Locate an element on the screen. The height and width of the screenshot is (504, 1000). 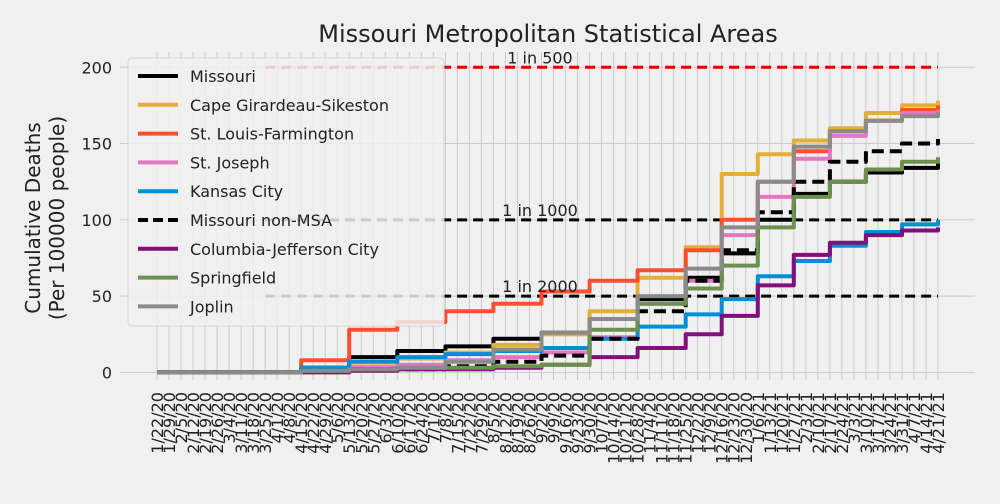
y-tick-label: 200 is located at coordinates (96, 67).